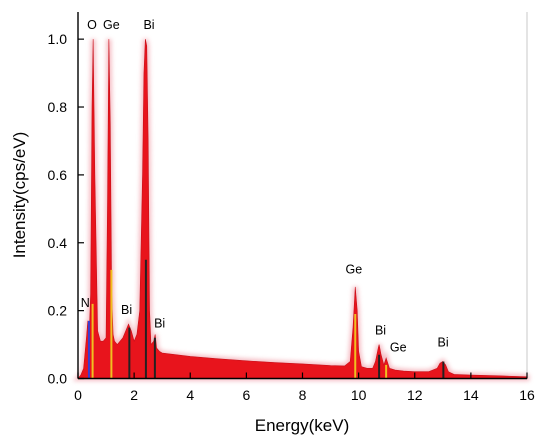 The image size is (550, 445). What do you see at coordinates (246, 395) in the screenshot?
I see `x-tick-label: 6` at bounding box center [246, 395].